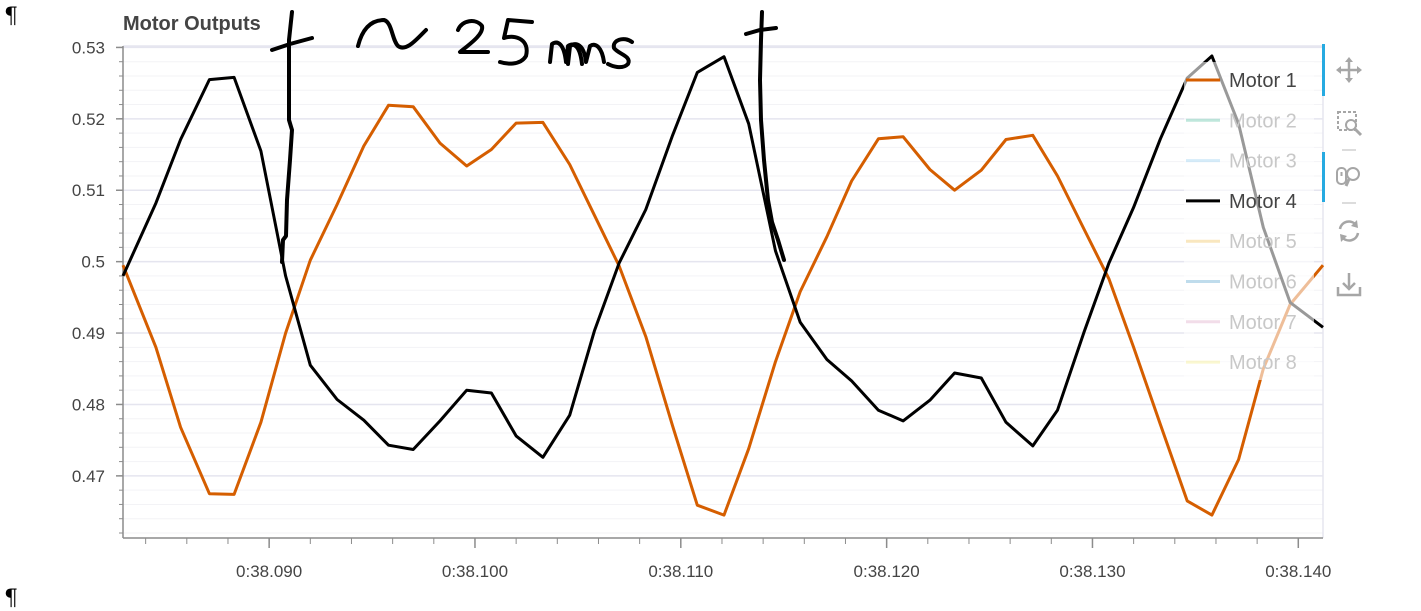 This screenshot has width=1421, height=611. What do you see at coordinates (761, 31) in the screenshot?
I see `handwritten-tick-right-bar` at bounding box center [761, 31].